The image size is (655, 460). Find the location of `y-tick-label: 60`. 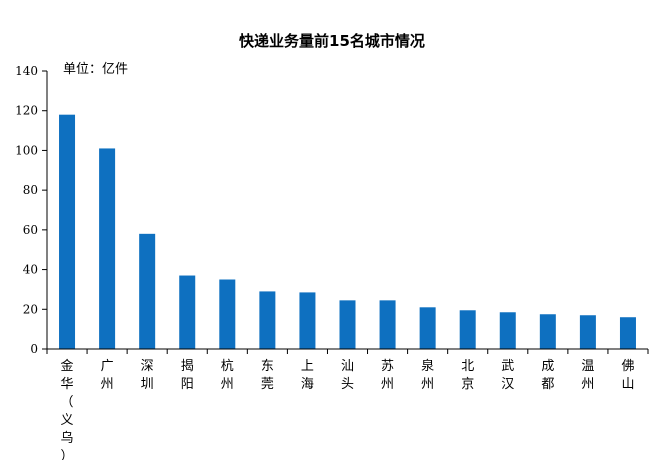

y-tick-label: 60 is located at coordinates (30, 230).